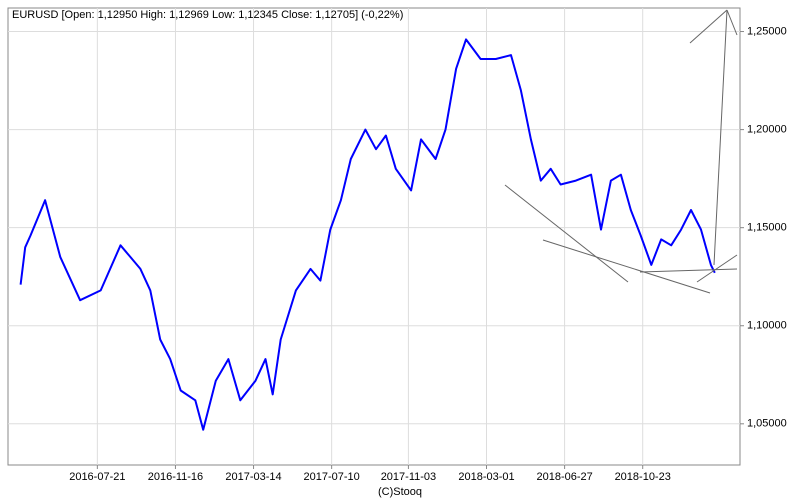 This screenshot has height=500, width=800. What do you see at coordinates (767, 424) in the screenshot?
I see `y-tick-label: 1,05000` at bounding box center [767, 424].